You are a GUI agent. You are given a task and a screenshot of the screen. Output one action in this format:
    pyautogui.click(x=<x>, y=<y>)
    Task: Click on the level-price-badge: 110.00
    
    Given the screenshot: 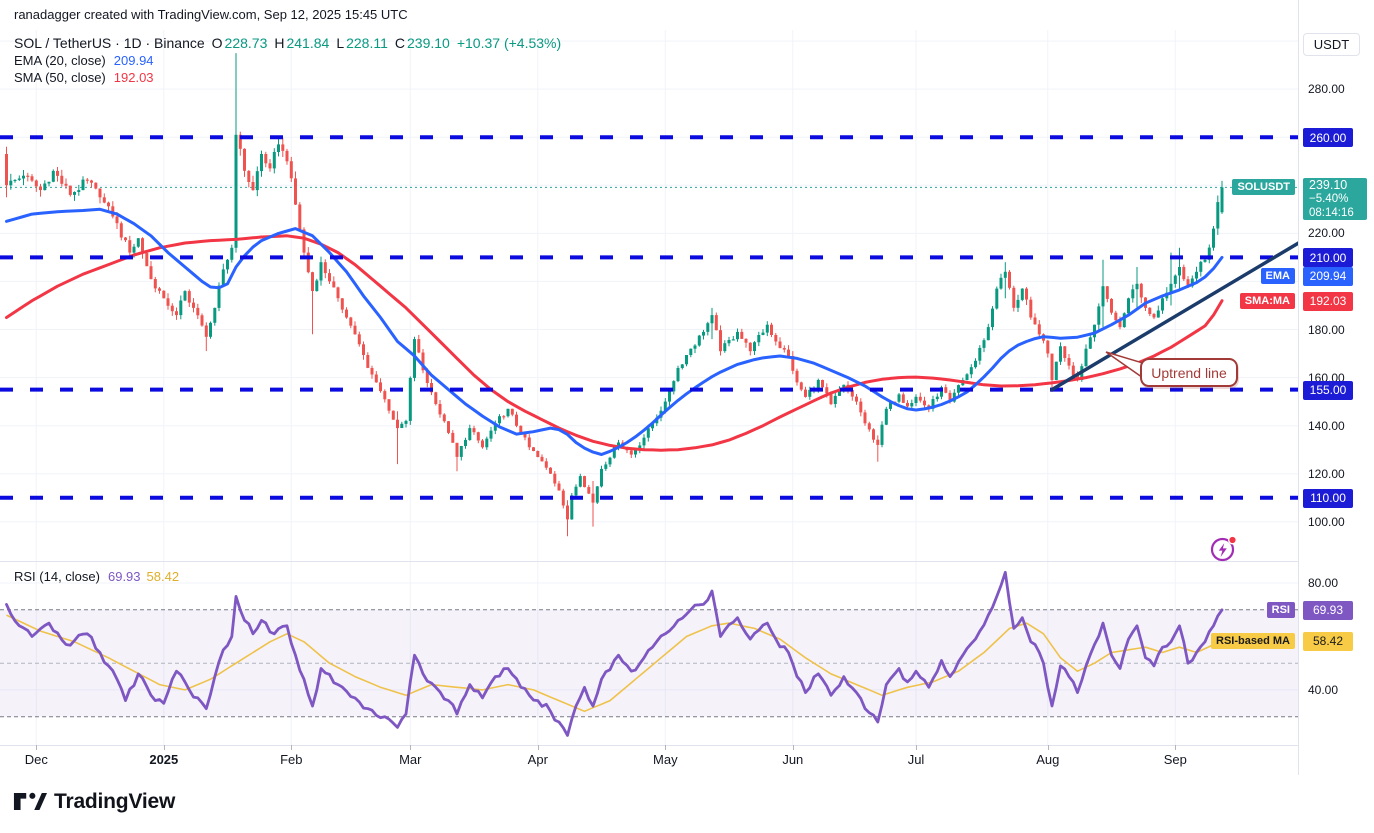 What is the action you would take?
    pyautogui.click(x=1328, y=498)
    